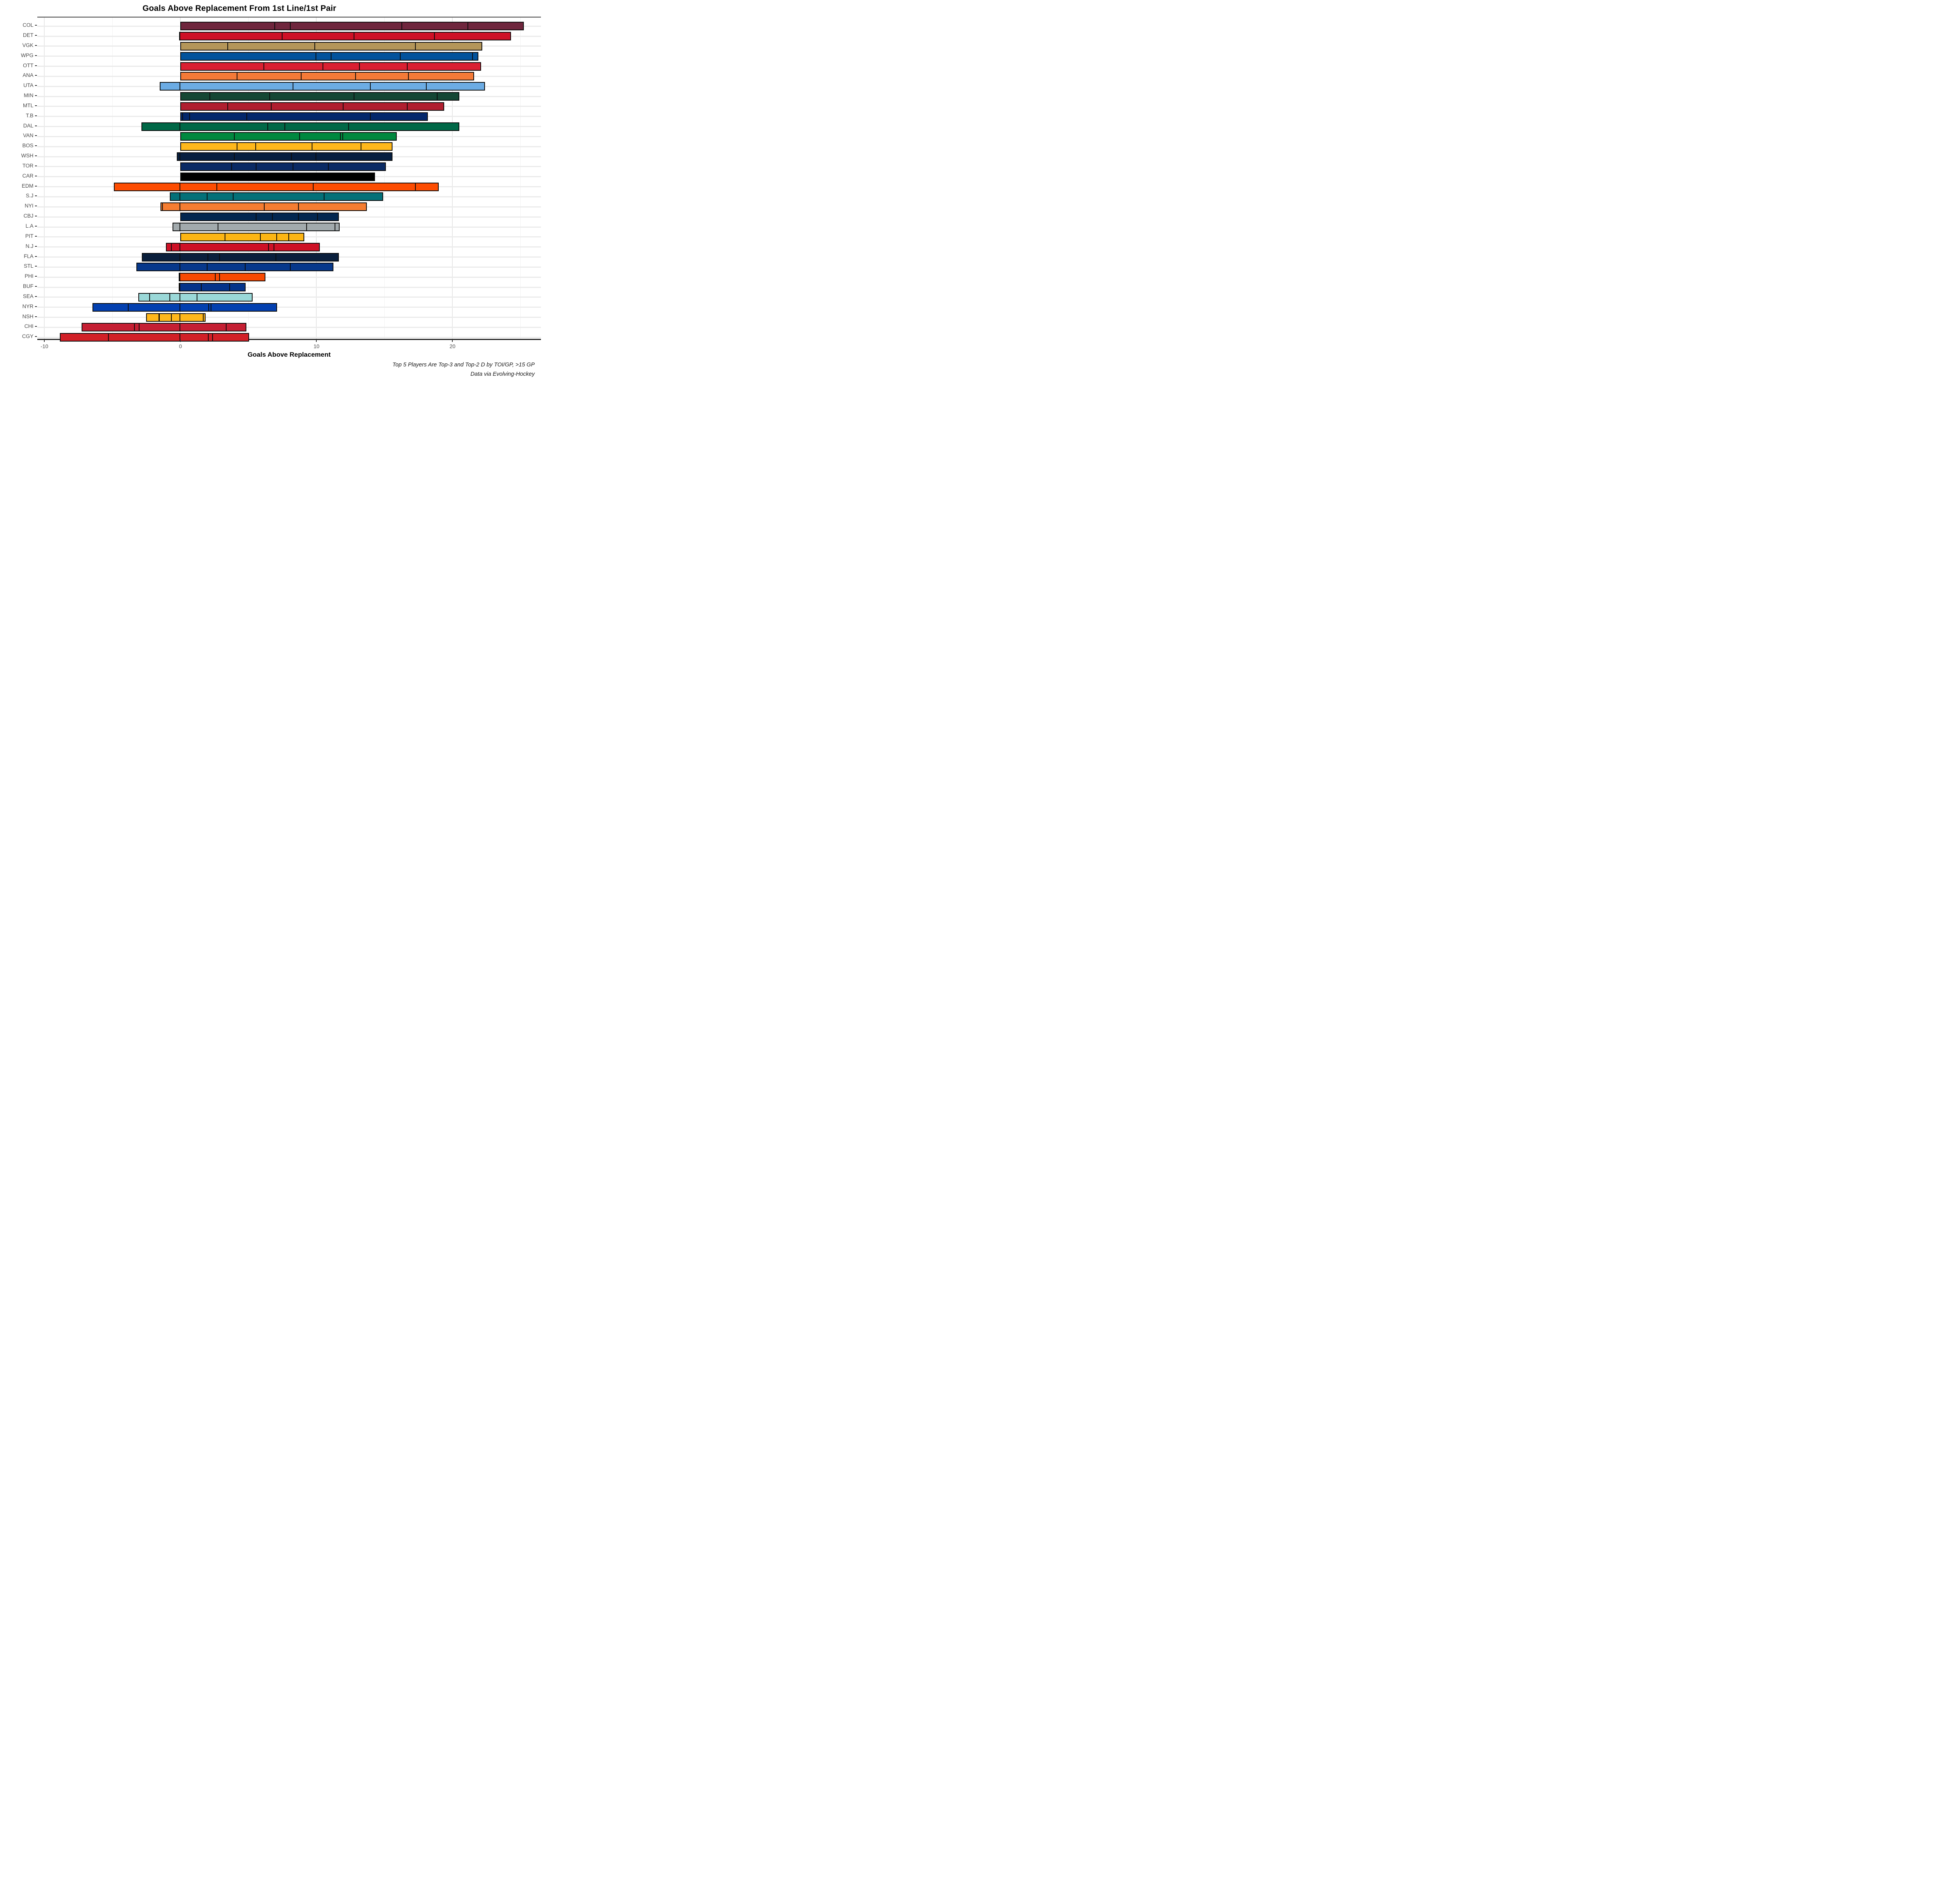 This screenshot has width=1943, height=1904. What do you see at coordinates (28, 216) in the screenshot?
I see `y-axis-label-cbj: CBJ` at bounding box center [28, 216].